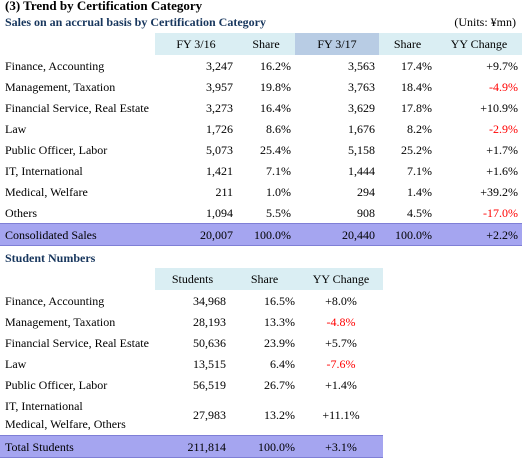  Describe the element at coordinates (416, 149) in the screenshot. I see `row-share17: 25.2%` at that location.